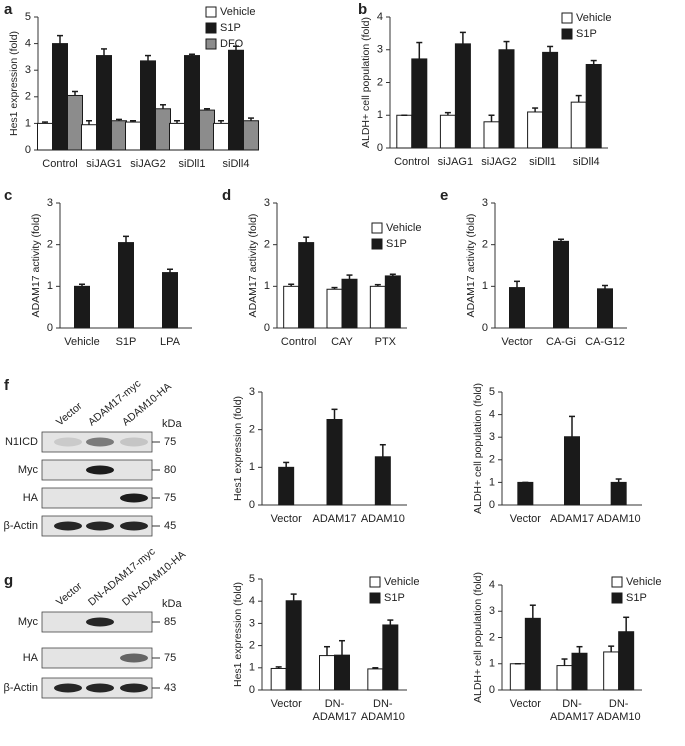 The image size is (685, 746). What do you see at coordinates (561, 342) in the screenshot?
I see `x-tick-label: CA-Gi` at bounding box center [561, 342].